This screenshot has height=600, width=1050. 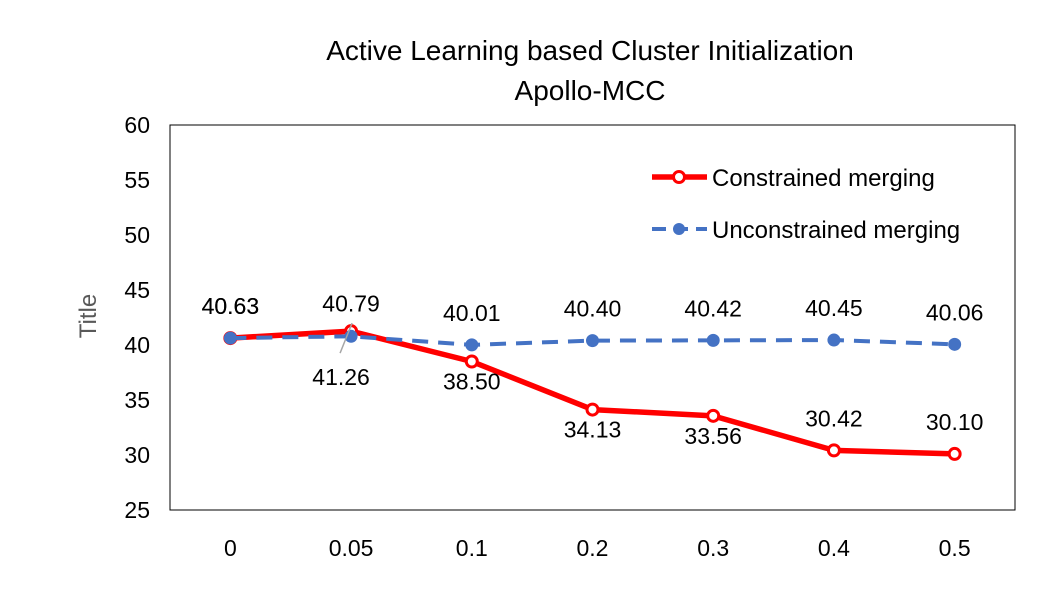 What do you see at coordinates (137, 180) in the screenshot?
I see `y-tick-label: 55` at bounding box center [137, 180].